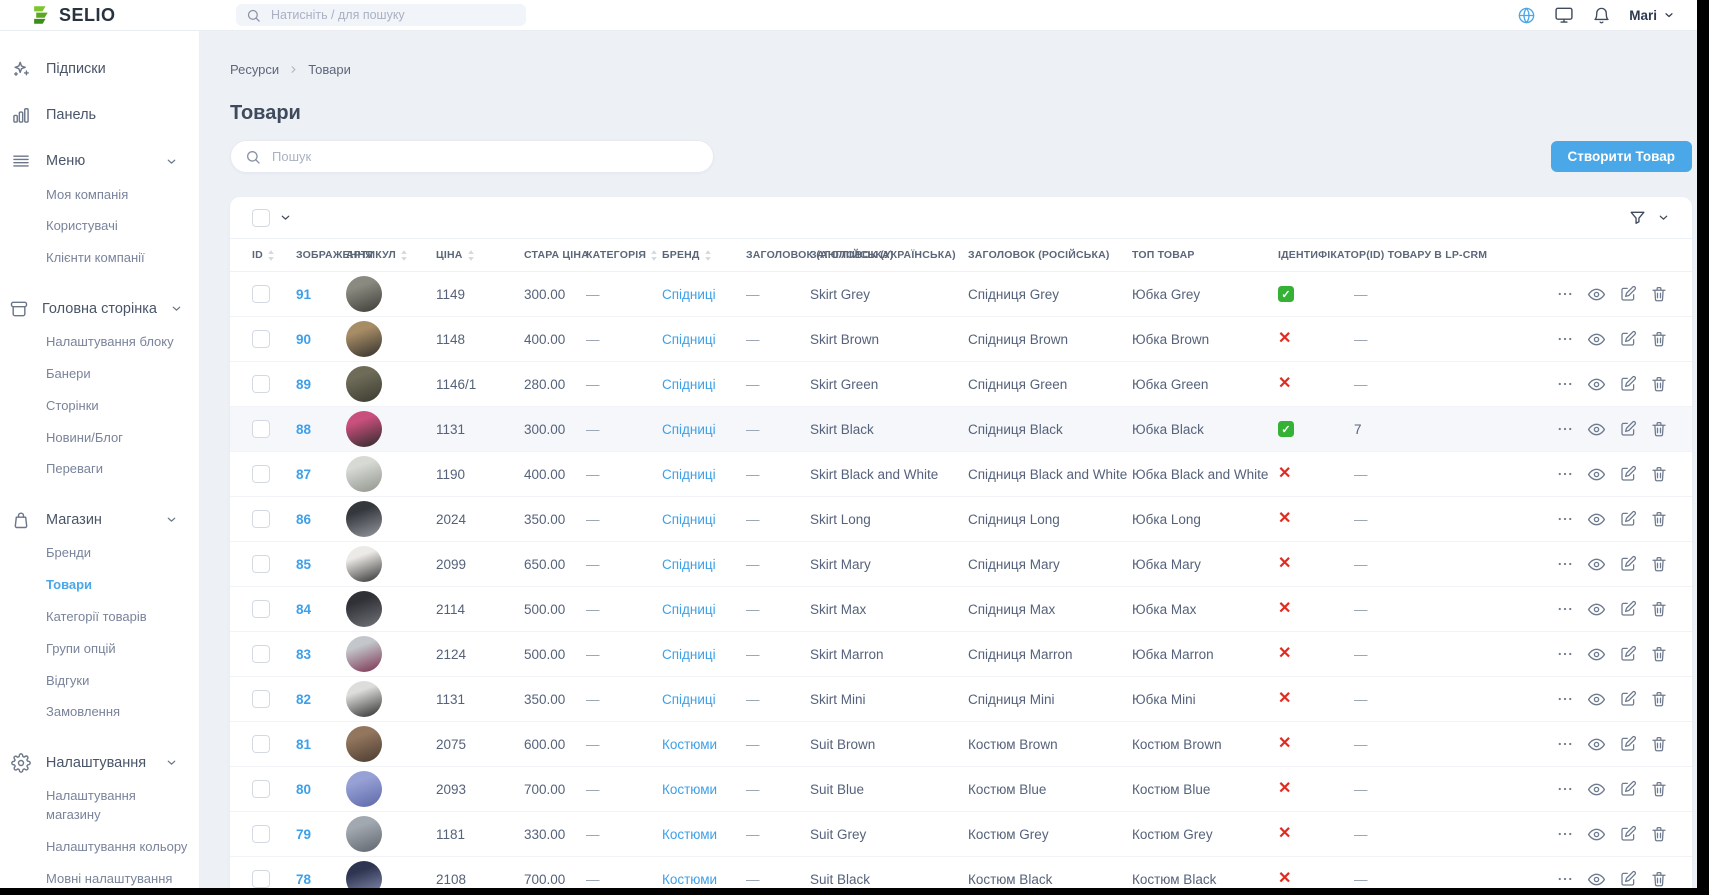 This screenshot has height=895, width=1709. What do you see at coordinates (304, 474) in the screenshot?
I see `product-id-link: 87` at bounding box center [304, 474].